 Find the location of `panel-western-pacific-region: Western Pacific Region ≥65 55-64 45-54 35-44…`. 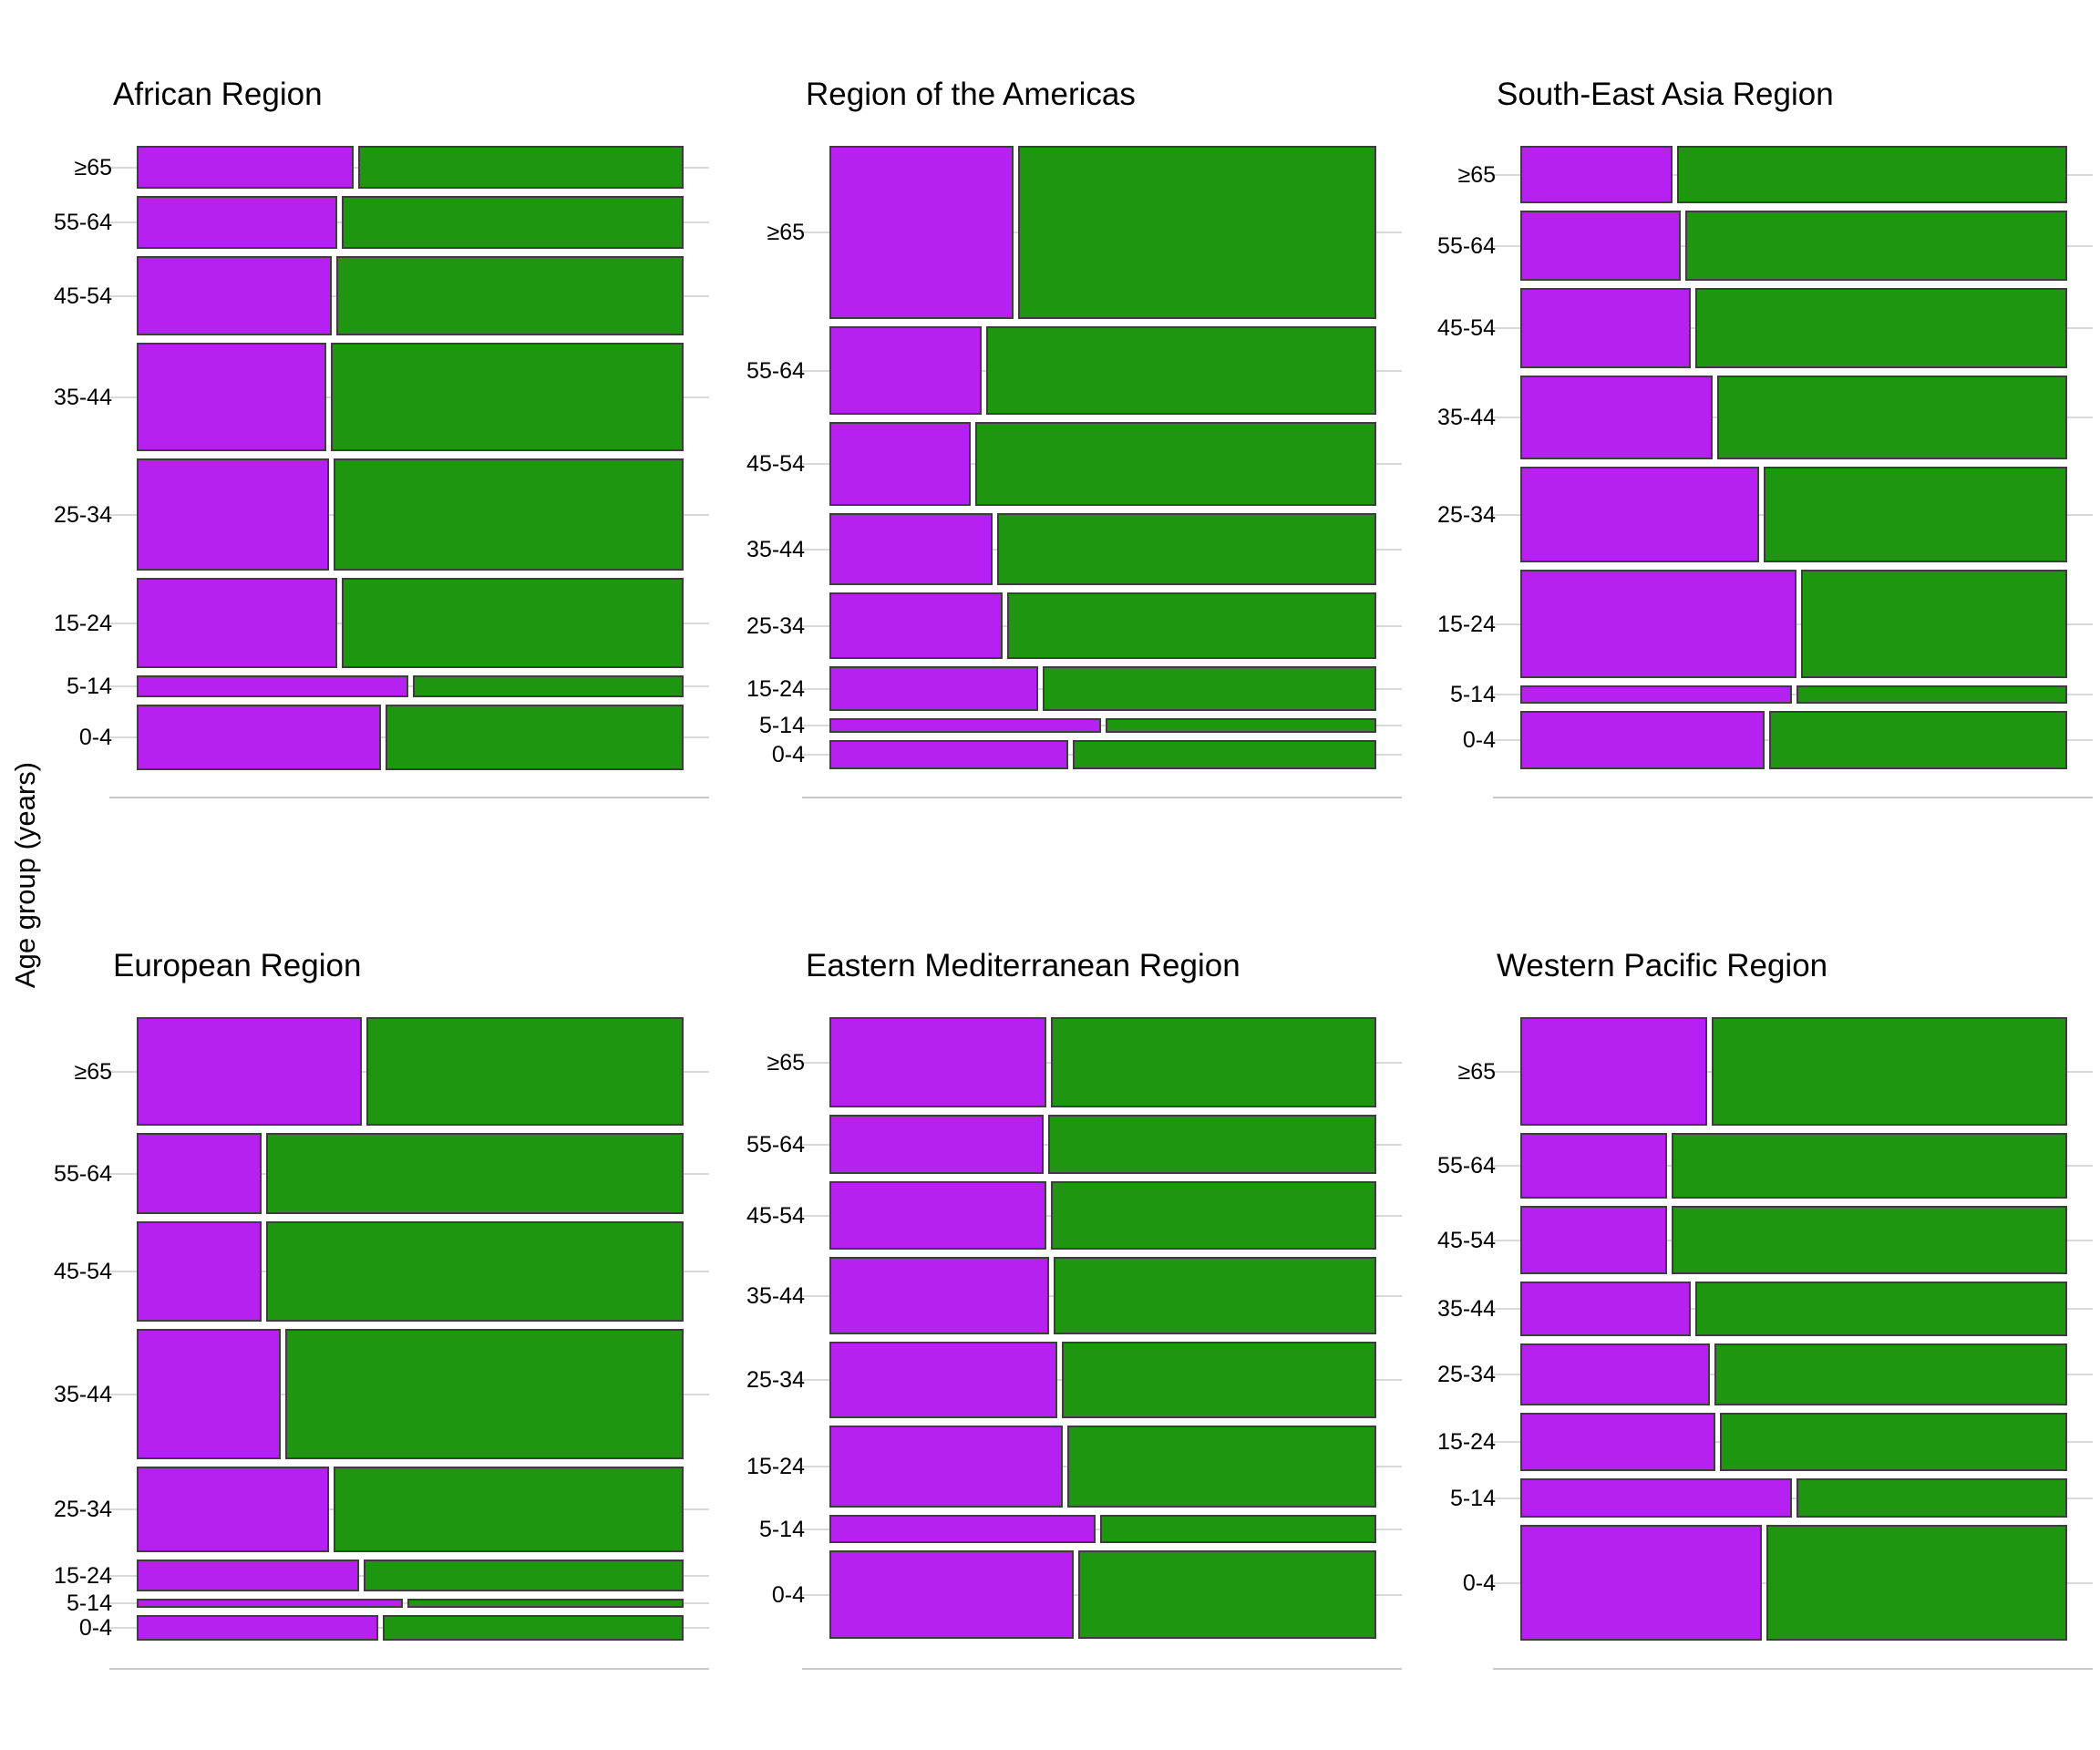

panel-western-pacific-region: Western Pacific Region ≥65 55-64 45-54 35-44… is located at coordinates (1765, 1309).